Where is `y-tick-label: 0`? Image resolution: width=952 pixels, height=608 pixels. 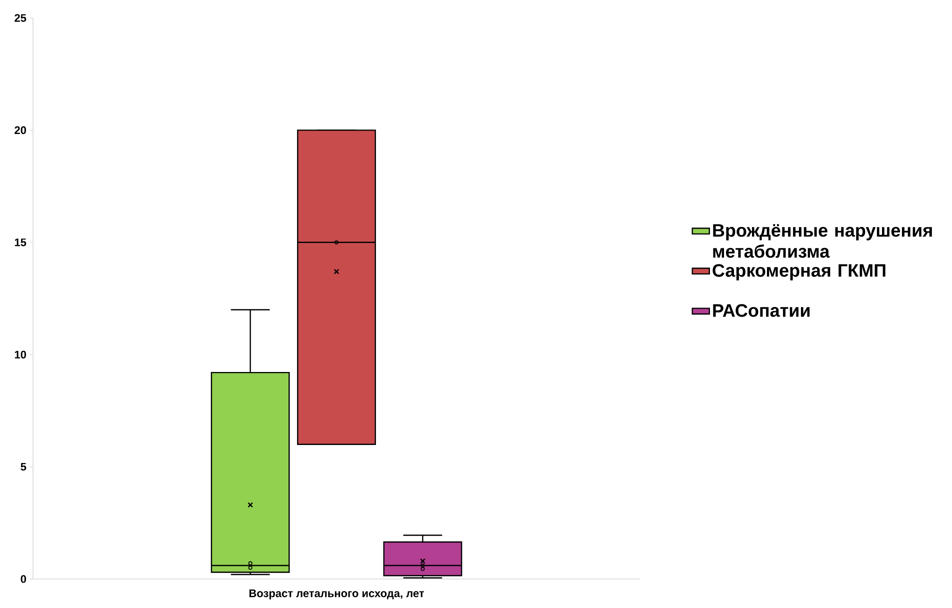
y-tick-label: 0 is located at coordinates (23, 579).